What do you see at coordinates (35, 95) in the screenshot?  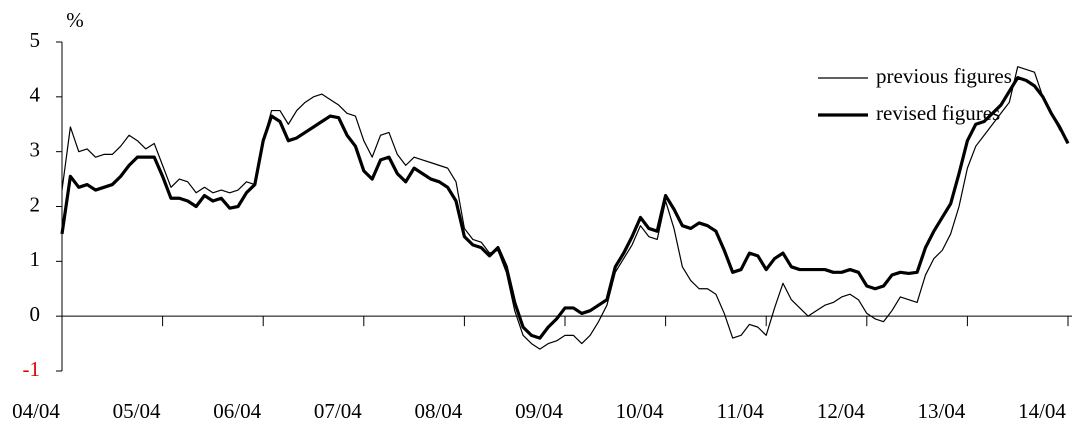 I see `y-tick-label: 4` at bounding box center [35, 95].